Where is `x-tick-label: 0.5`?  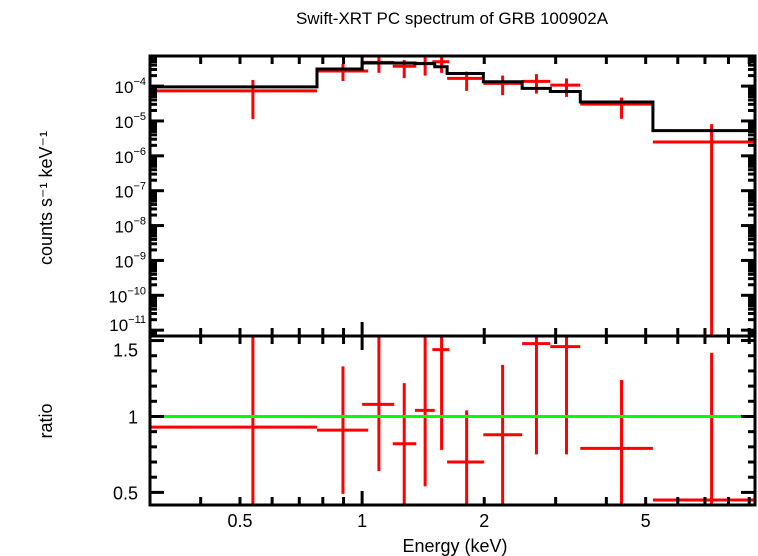
x-tick-label: 0.5 is located at coordinates (239, 521).